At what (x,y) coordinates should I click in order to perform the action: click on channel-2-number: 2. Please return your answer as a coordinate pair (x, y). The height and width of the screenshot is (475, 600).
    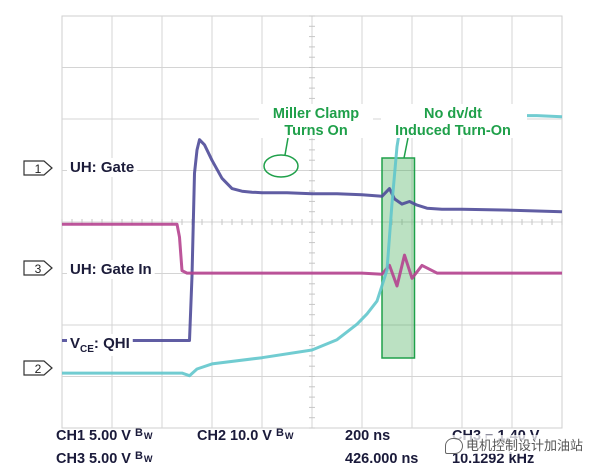
    Looking at the image, I should click on (38, 369).